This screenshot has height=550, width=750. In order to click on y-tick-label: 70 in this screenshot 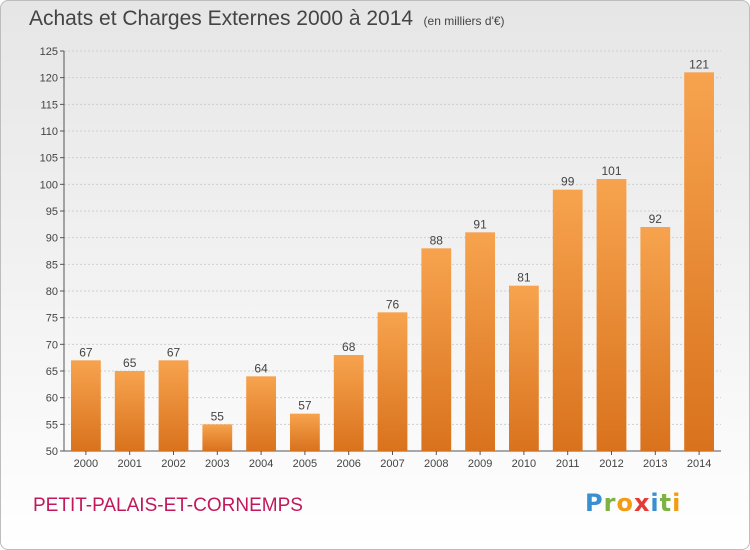, I will do `click(52, 345)`.